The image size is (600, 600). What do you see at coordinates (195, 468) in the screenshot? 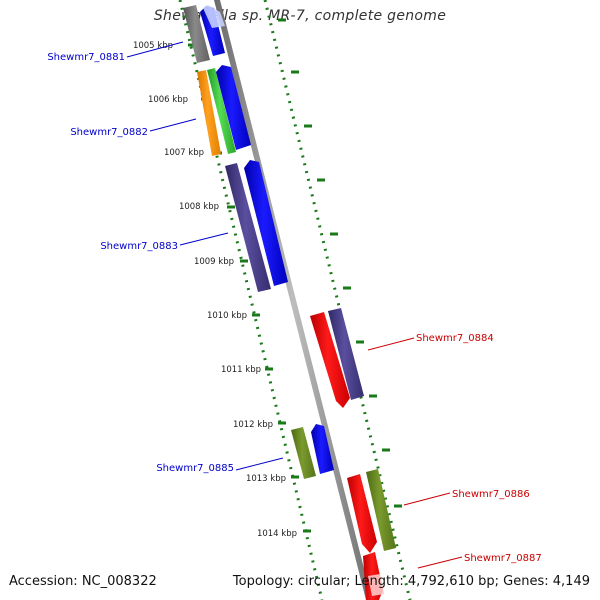
I see `gene-label-0885: Shewmr7_0885` at bounding box center [195, 468].